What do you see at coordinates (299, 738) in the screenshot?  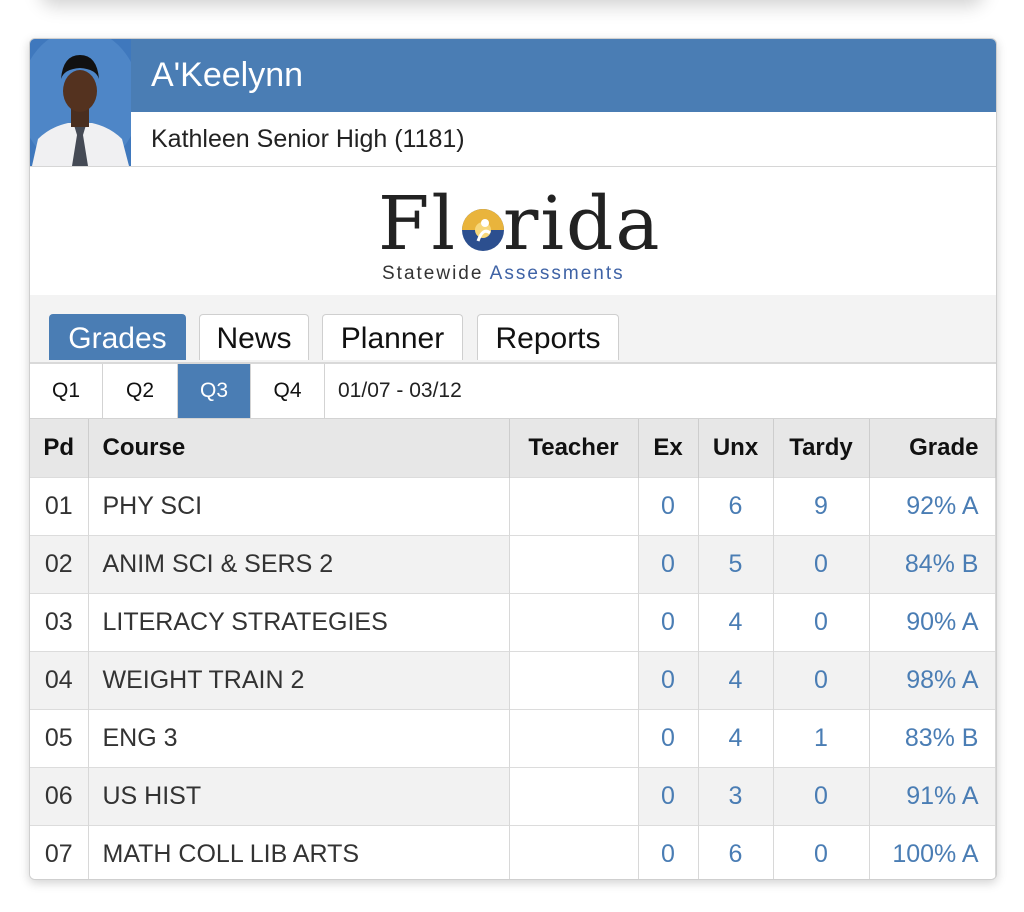 I see `cell-course: ENG 3` at bounding box center [299, 738].